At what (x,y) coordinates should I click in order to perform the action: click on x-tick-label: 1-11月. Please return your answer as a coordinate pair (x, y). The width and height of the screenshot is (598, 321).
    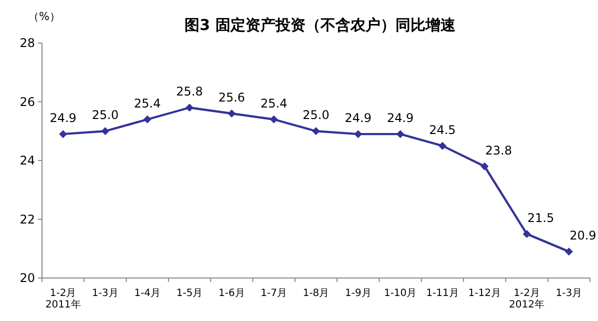
    Looking at the image, I should click on (442, 293).